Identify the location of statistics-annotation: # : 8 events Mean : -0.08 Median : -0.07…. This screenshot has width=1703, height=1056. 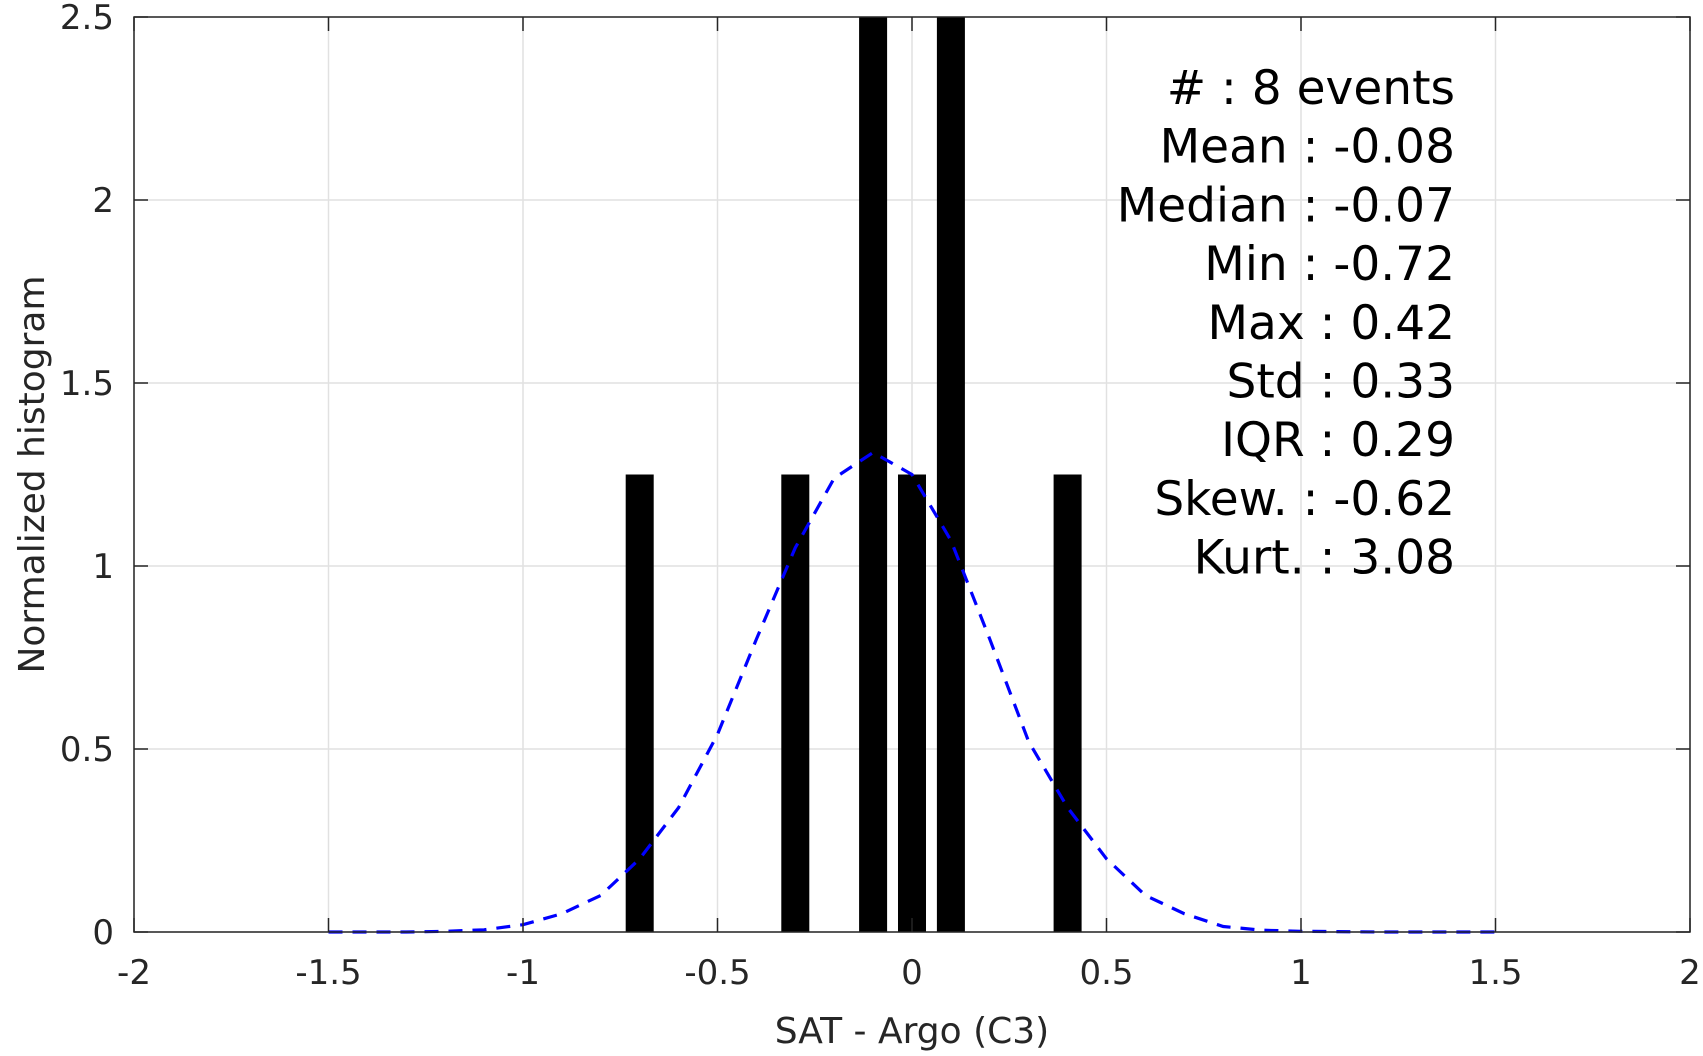
(1286, 323).